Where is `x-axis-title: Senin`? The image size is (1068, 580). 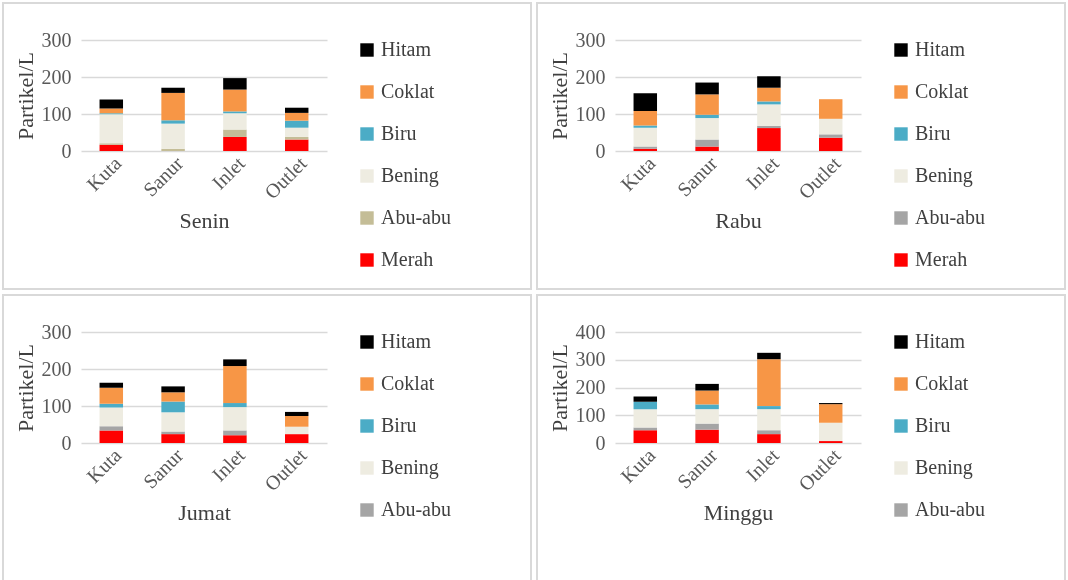 x-axis-title: Senin is located at coordinates (204, 220).